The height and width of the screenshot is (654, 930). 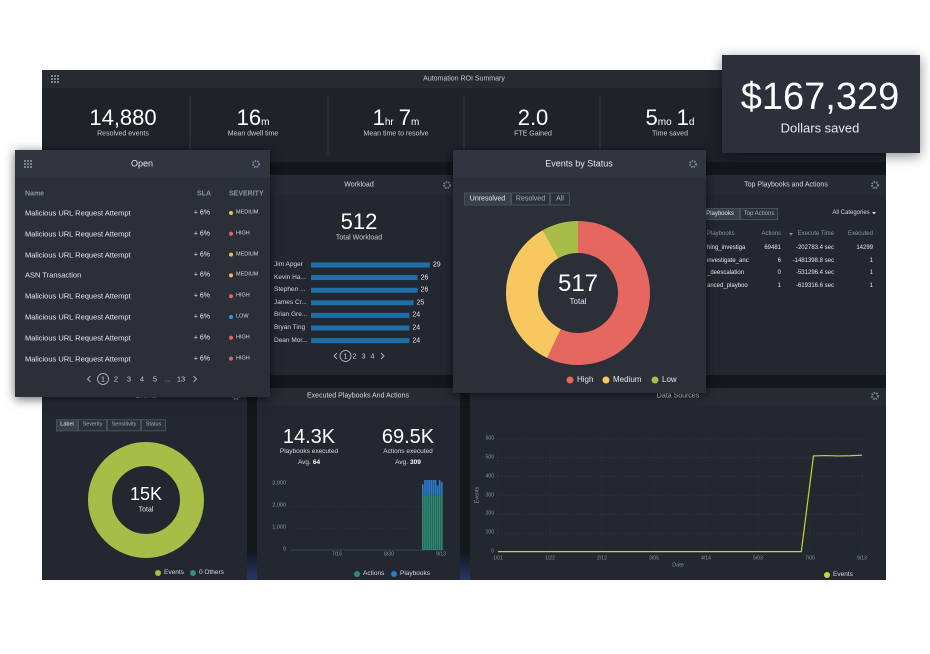 I want to click on category-filter: All Categories, so click(x=851, y=213).